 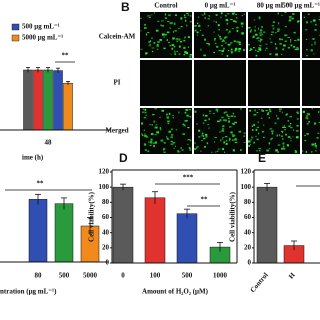 What do you see at coordinates (15, 38) in the screenshot?
I see `legend-swatch` at bounding box center [15, 38].